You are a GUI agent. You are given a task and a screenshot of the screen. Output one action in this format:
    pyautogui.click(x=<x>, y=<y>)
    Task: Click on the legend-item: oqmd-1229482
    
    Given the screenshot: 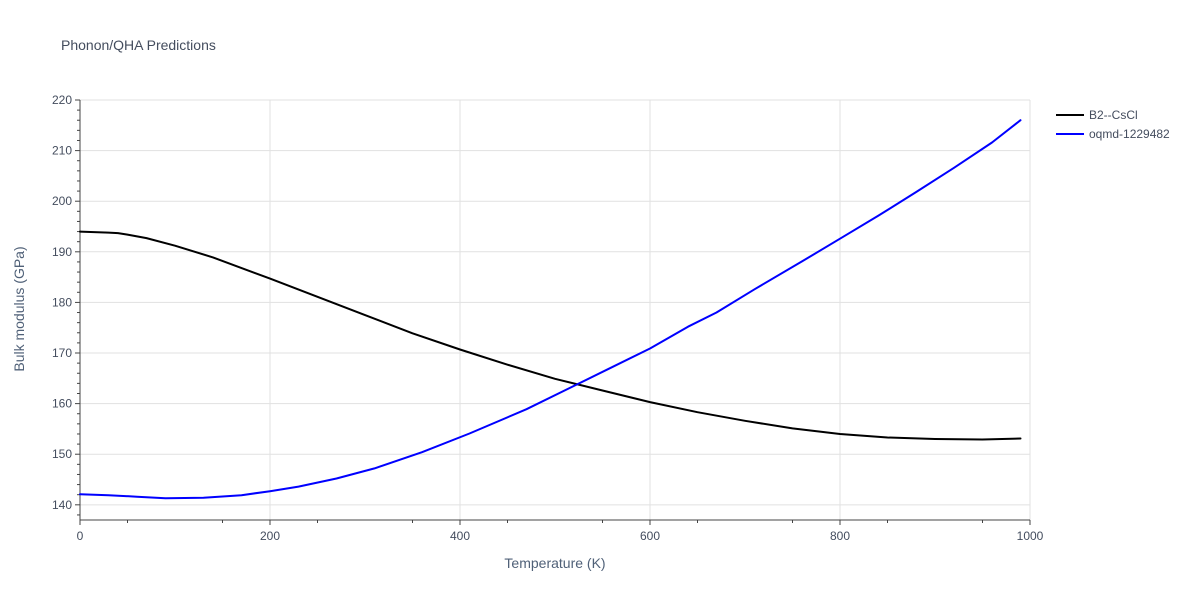 What is the action you would take?
    pyautogui.click(x=1113, y=134)
    